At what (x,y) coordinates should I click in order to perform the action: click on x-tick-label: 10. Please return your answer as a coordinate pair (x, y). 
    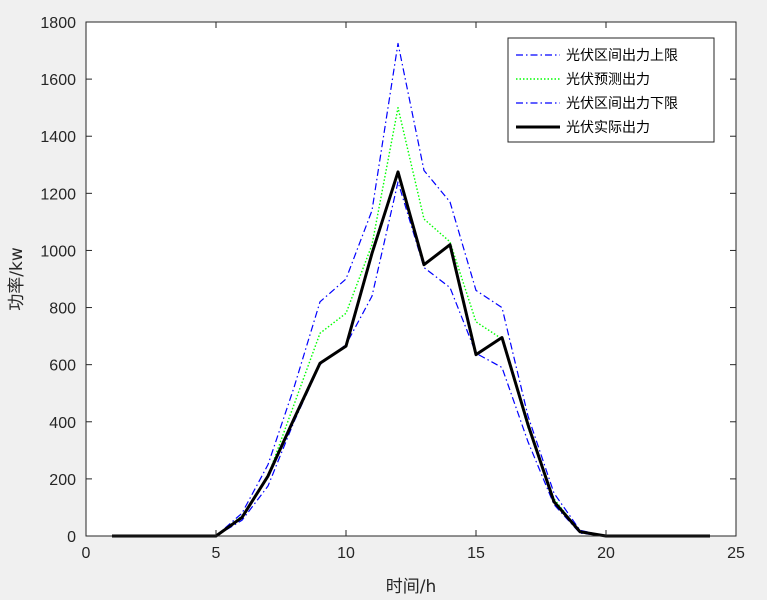
    Looking at the image, I should click on (346, 553).